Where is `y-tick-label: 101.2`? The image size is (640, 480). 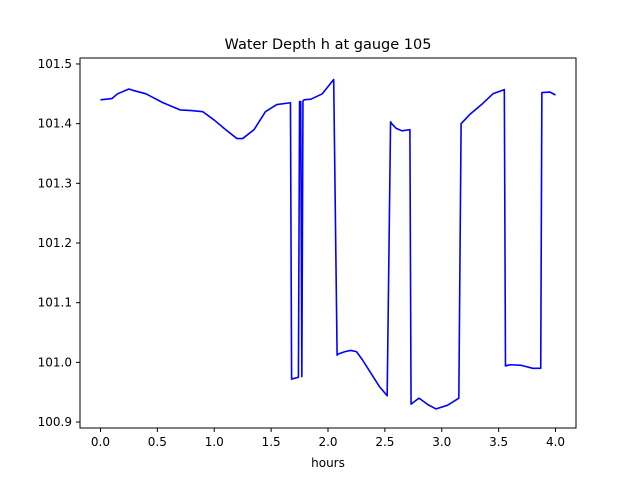
y-tick-label: 101.2 is located at coordinates (55, 243).